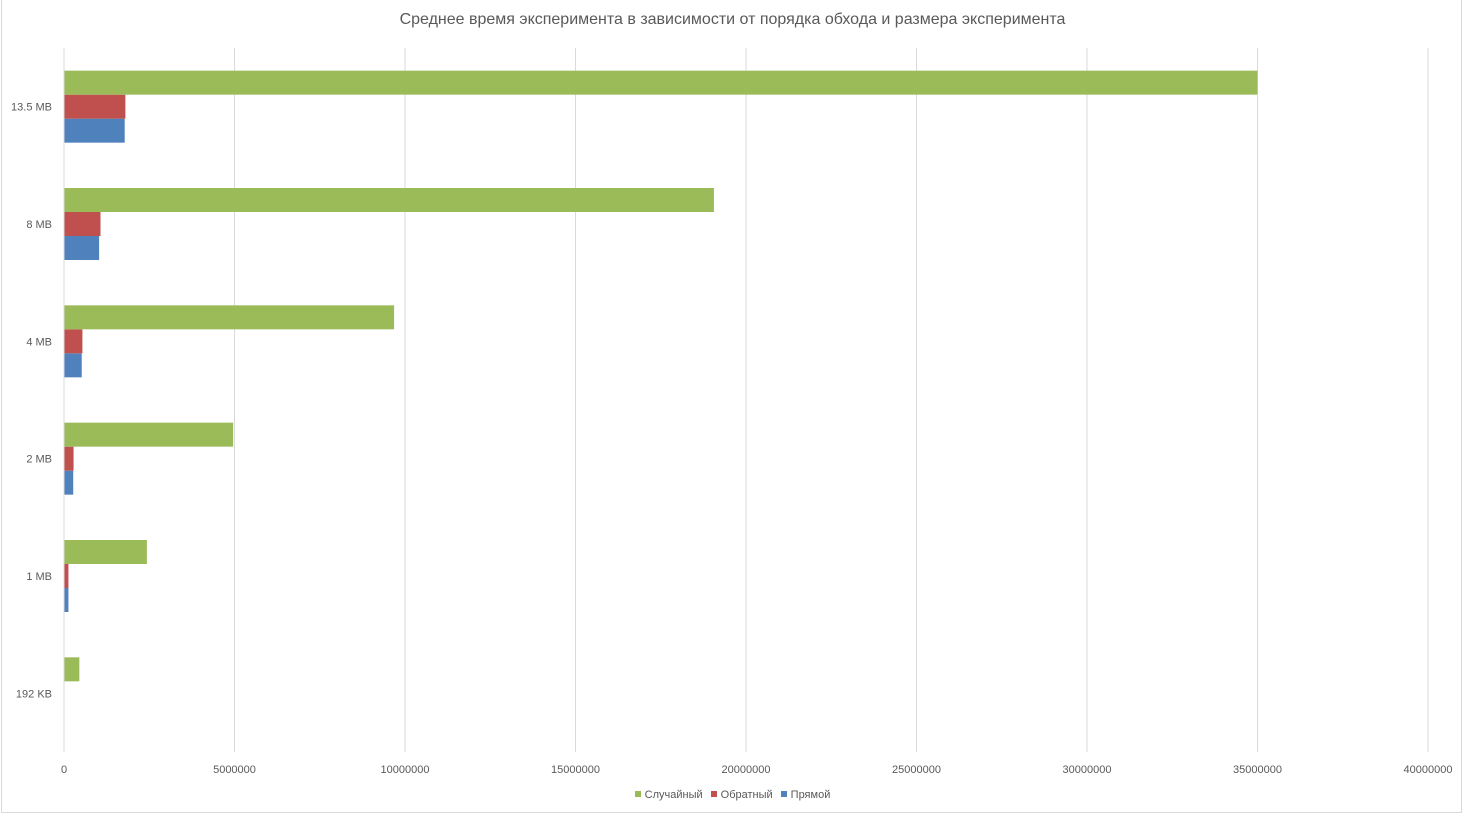 Image resolution: width=1465 pixels, height=816 pixels. What do you see at coordinates (64, 770) in the screenshot?
I see `x-tick-label: 0` at bounding box center [64, 770].